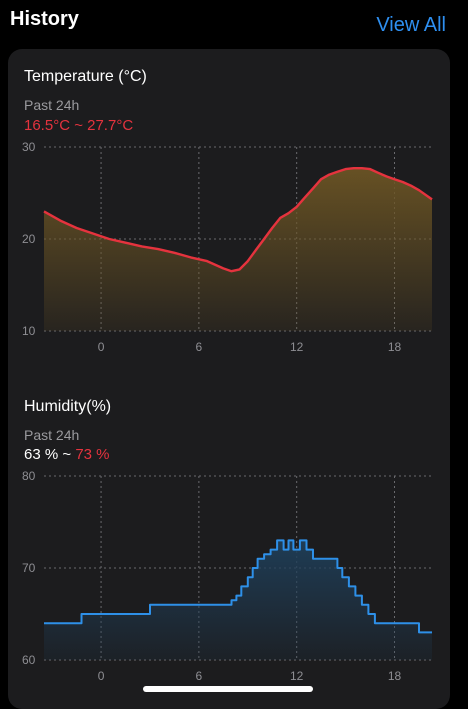 This screenshot has height=709, width=468. Describe the element at coordinates (29, 147) in the screenshot. I see `temp-y-tick-30: 30` at that location.